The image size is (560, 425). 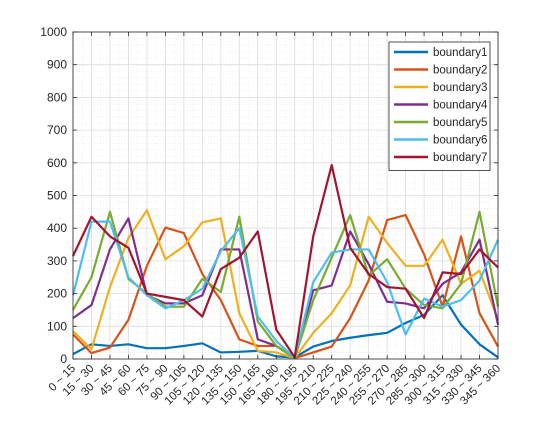 What do you see at coordinates (57, 261) in the screenshot?
I see `y-tick-label: 300` at bounding box center [57, 261].